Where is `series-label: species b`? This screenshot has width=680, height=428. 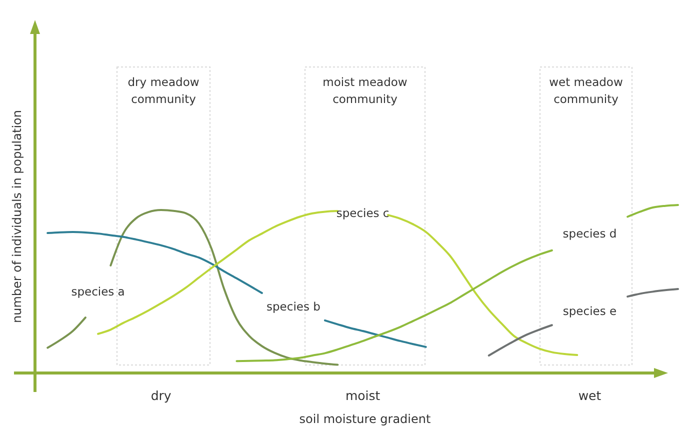 series-label: species b is located at coordinates (293, 307).